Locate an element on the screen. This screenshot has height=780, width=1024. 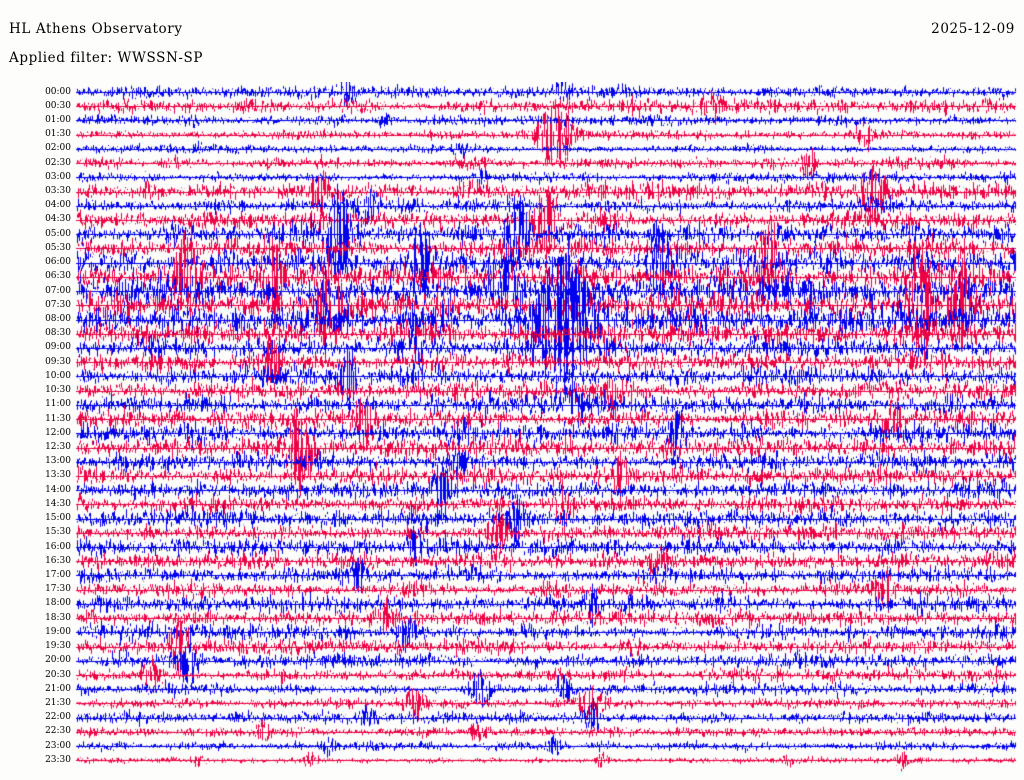
time-axis-tick: 00:00 is located at coordinates (58, 91).